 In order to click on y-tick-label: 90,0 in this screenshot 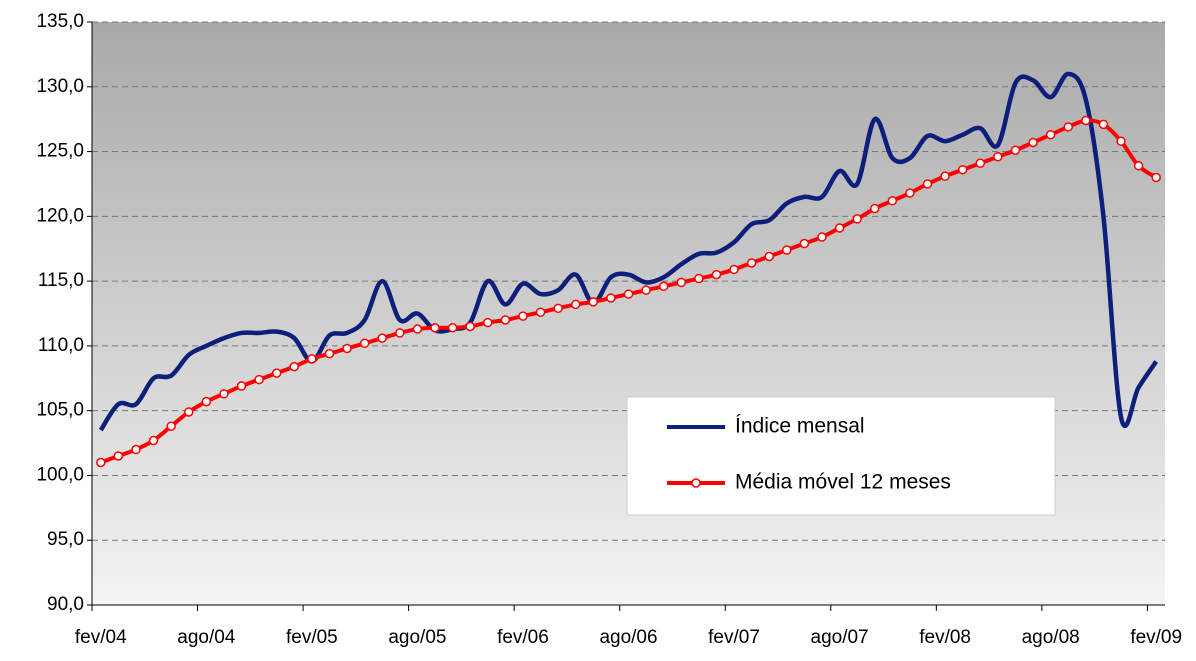, I will do `click(65, 604)`.